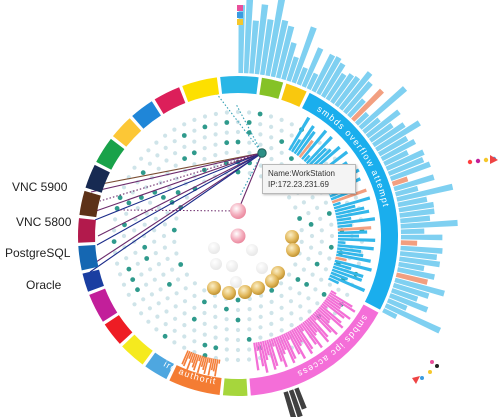 This screenshot has height=417, width=500. I want to click on ring-segment-orange, so click(195, 380).